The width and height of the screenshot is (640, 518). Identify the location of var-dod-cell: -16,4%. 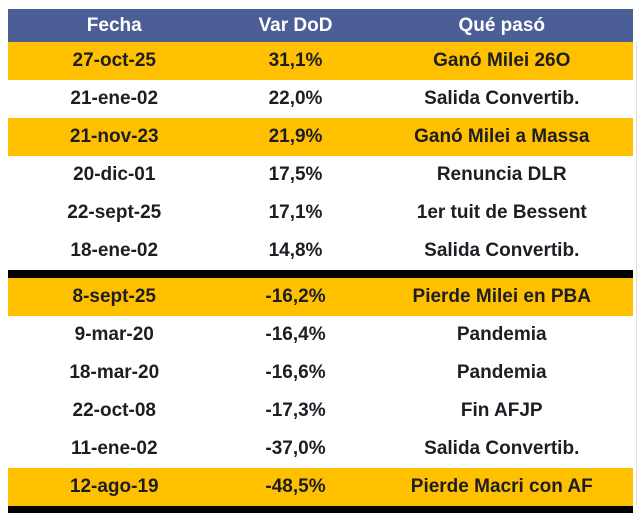
(295, 334).